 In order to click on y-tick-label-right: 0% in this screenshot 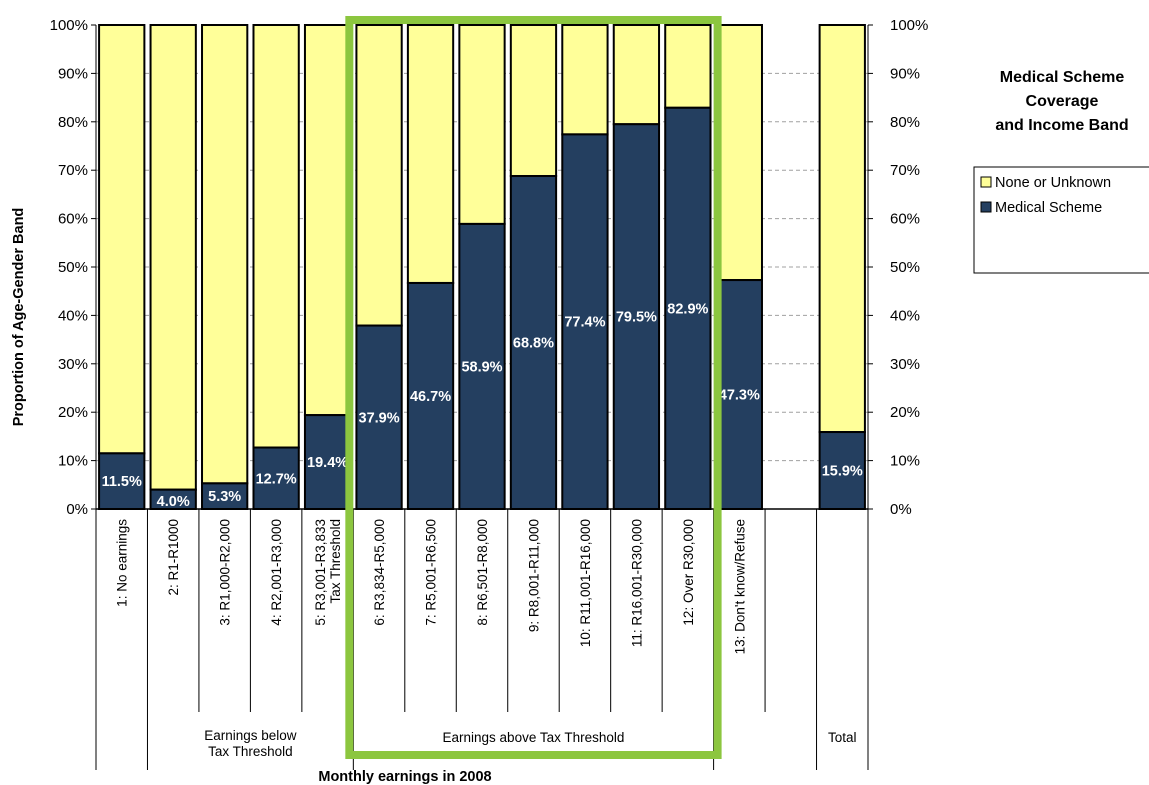, I will do `click(901, 509)`.